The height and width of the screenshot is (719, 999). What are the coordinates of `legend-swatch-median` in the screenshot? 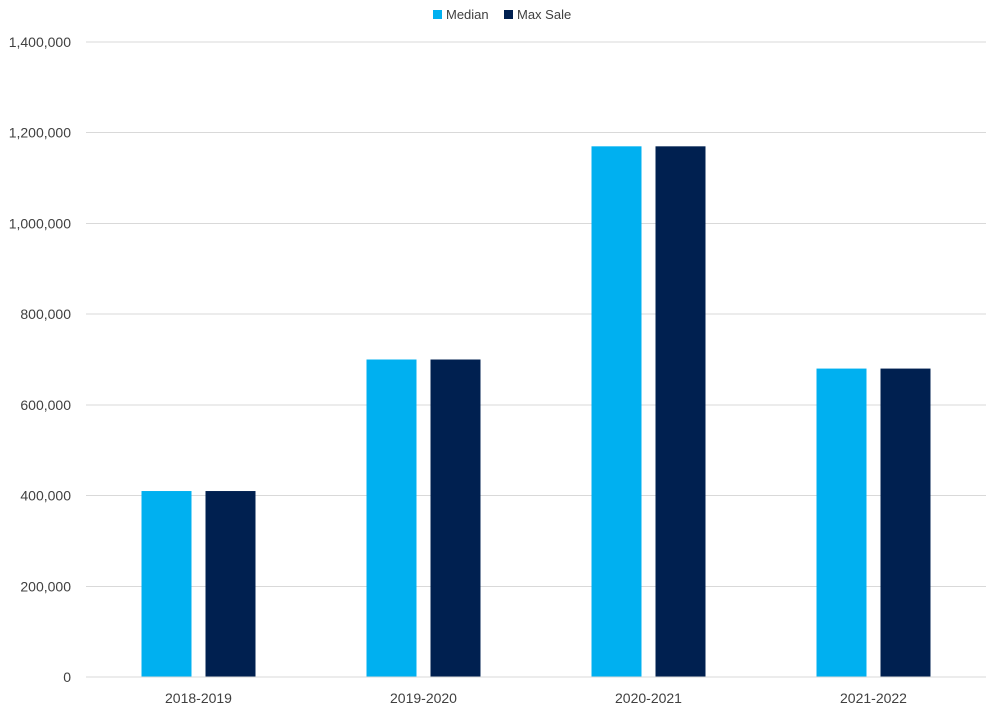 It's located at (437, 14).